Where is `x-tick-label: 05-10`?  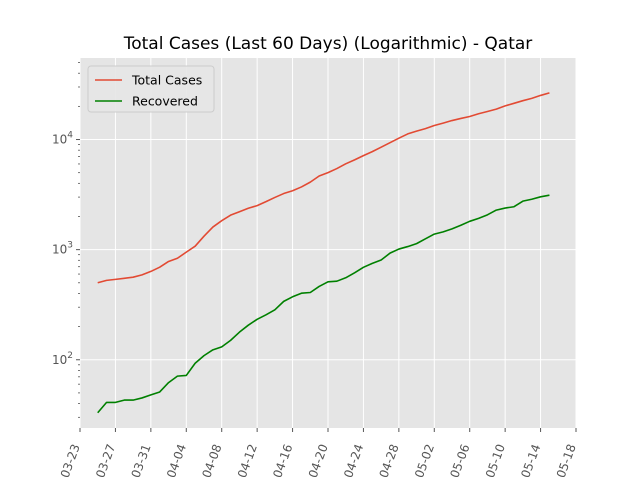
x-tick-label: 05-10 is located at coordinates (495, 461).